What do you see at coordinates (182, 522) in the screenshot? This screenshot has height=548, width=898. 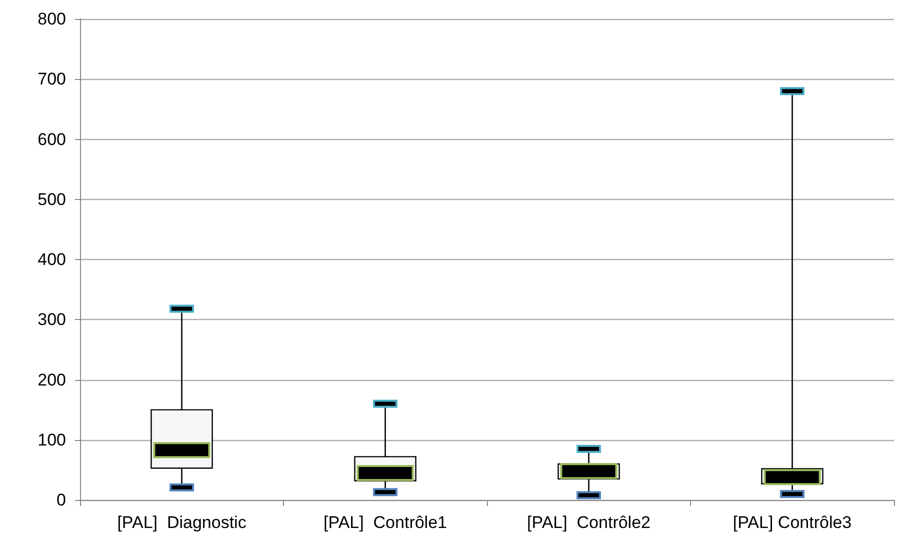 I see `x-tick-label: [PAL] Diagnostic` at bounding box center [182, 522].